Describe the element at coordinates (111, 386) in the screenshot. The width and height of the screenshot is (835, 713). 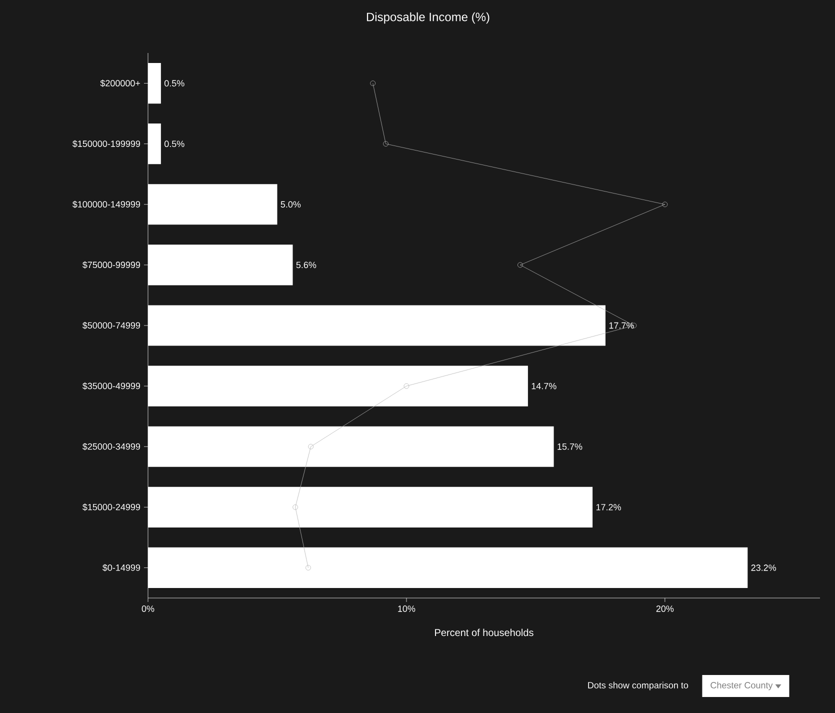
I see `y-tick-label: $35000-49999` at that location.